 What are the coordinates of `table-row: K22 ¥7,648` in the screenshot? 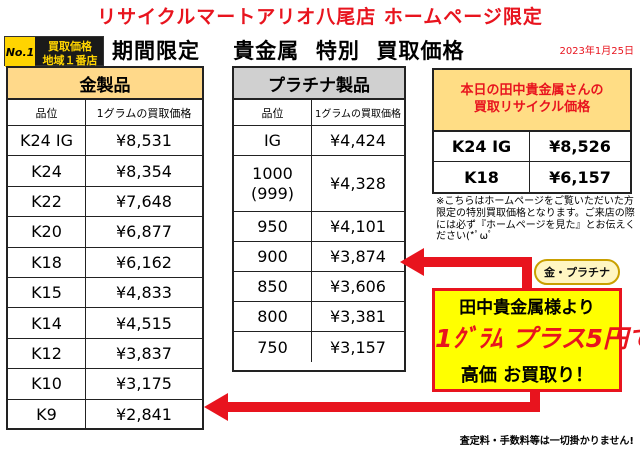 It's located at (105, 202).